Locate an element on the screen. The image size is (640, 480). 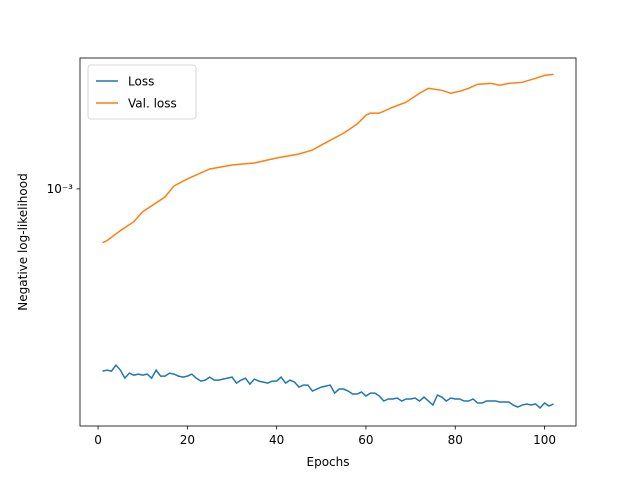
x-tick-label: 100 is located at coordinates (544, 440).